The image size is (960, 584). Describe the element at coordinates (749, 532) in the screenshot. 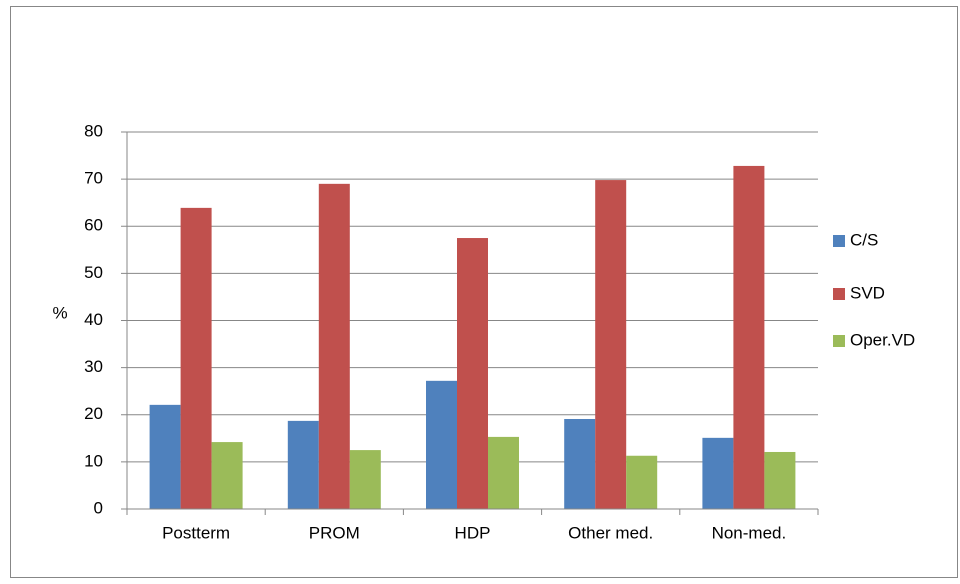

I see `x-tick-label: Non-med.` at that location.